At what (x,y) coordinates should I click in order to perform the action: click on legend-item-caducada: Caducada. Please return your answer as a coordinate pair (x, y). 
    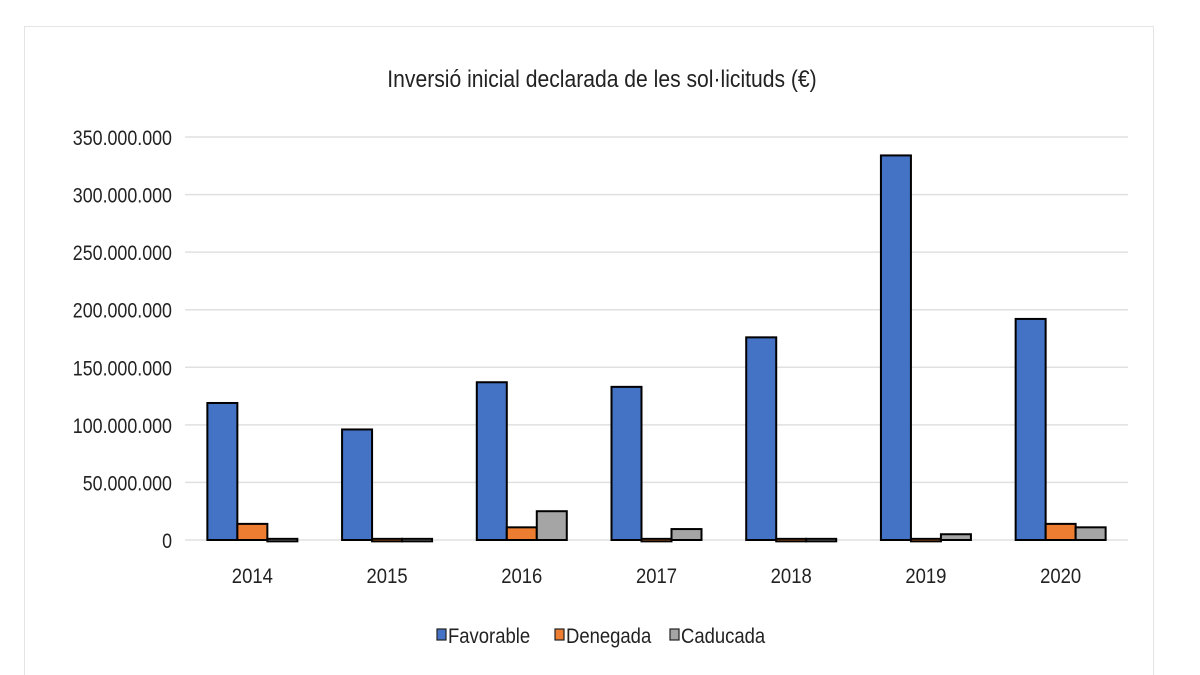
    Looking at the image, I should click on (717, 636).